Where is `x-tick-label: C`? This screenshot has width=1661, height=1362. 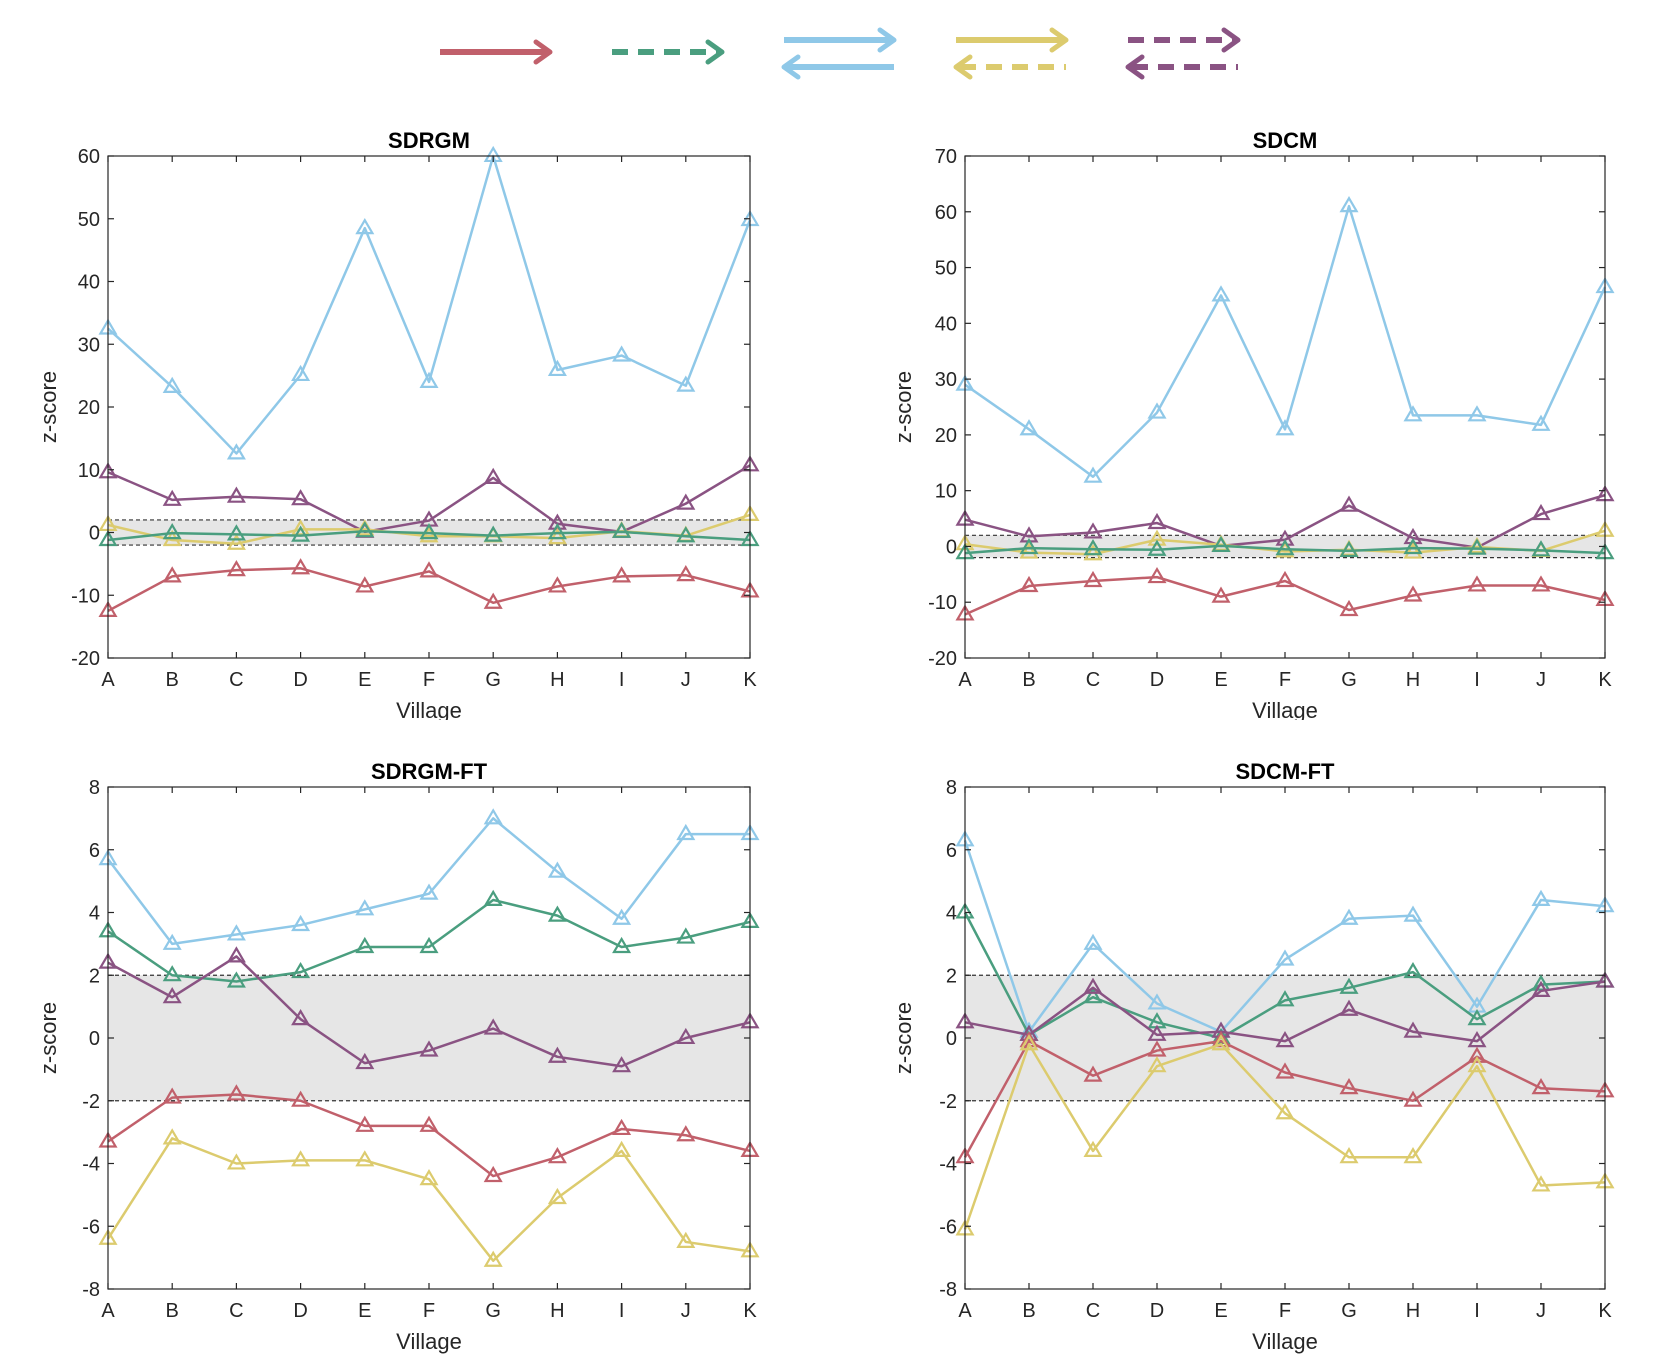
x-tick-label: C is located at coordinates (1093, 1311).